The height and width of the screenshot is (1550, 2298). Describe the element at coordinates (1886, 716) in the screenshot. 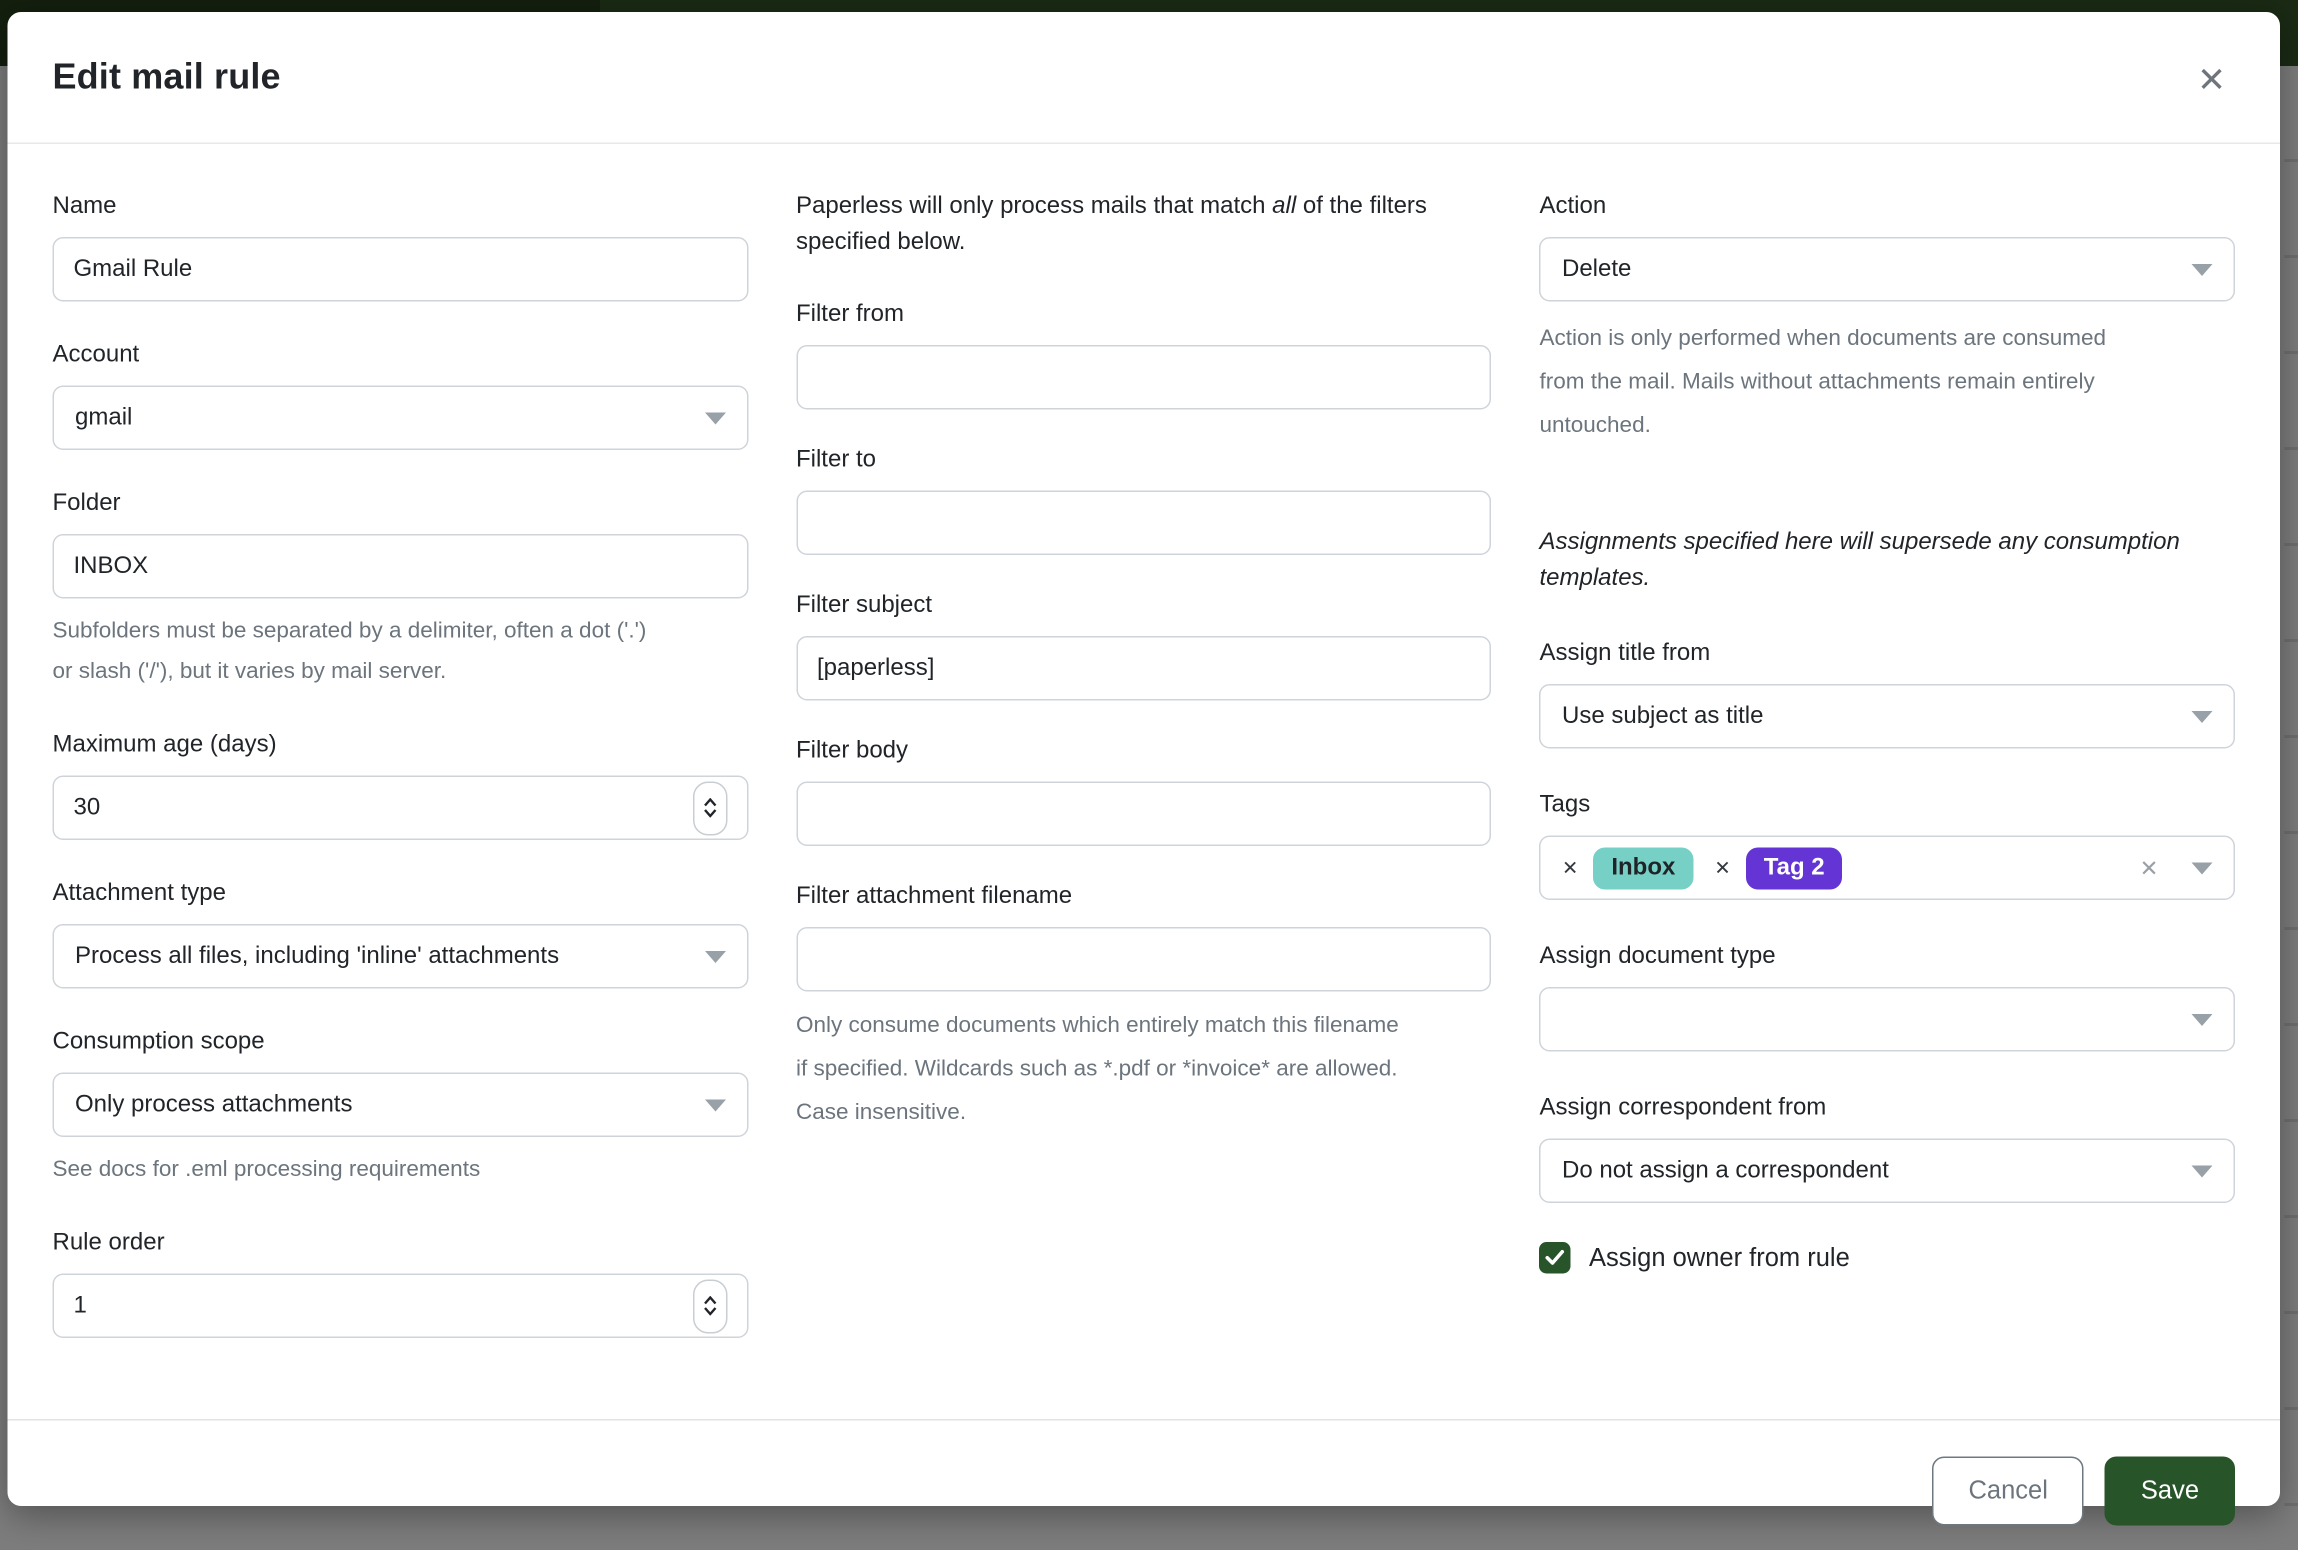

I see `assign-title-select: Use subject as title` at that location.